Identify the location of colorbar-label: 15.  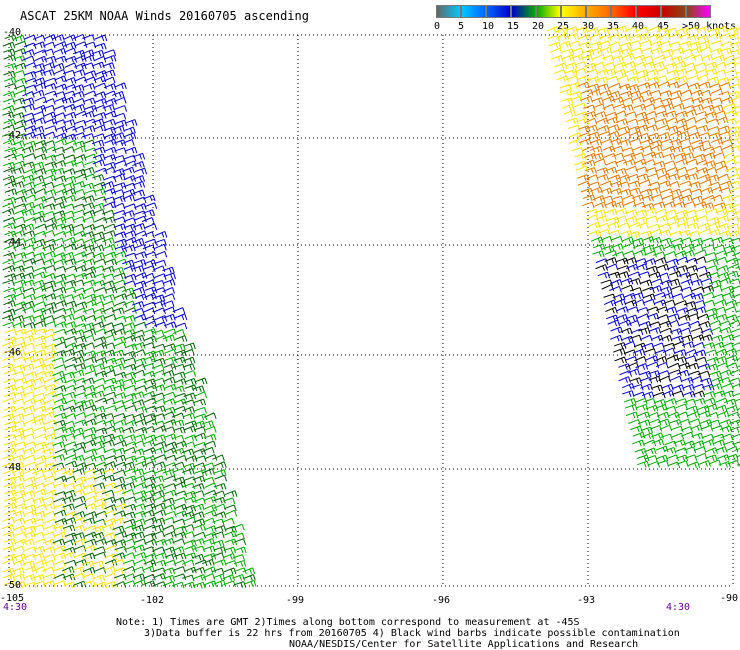
(513, 26).